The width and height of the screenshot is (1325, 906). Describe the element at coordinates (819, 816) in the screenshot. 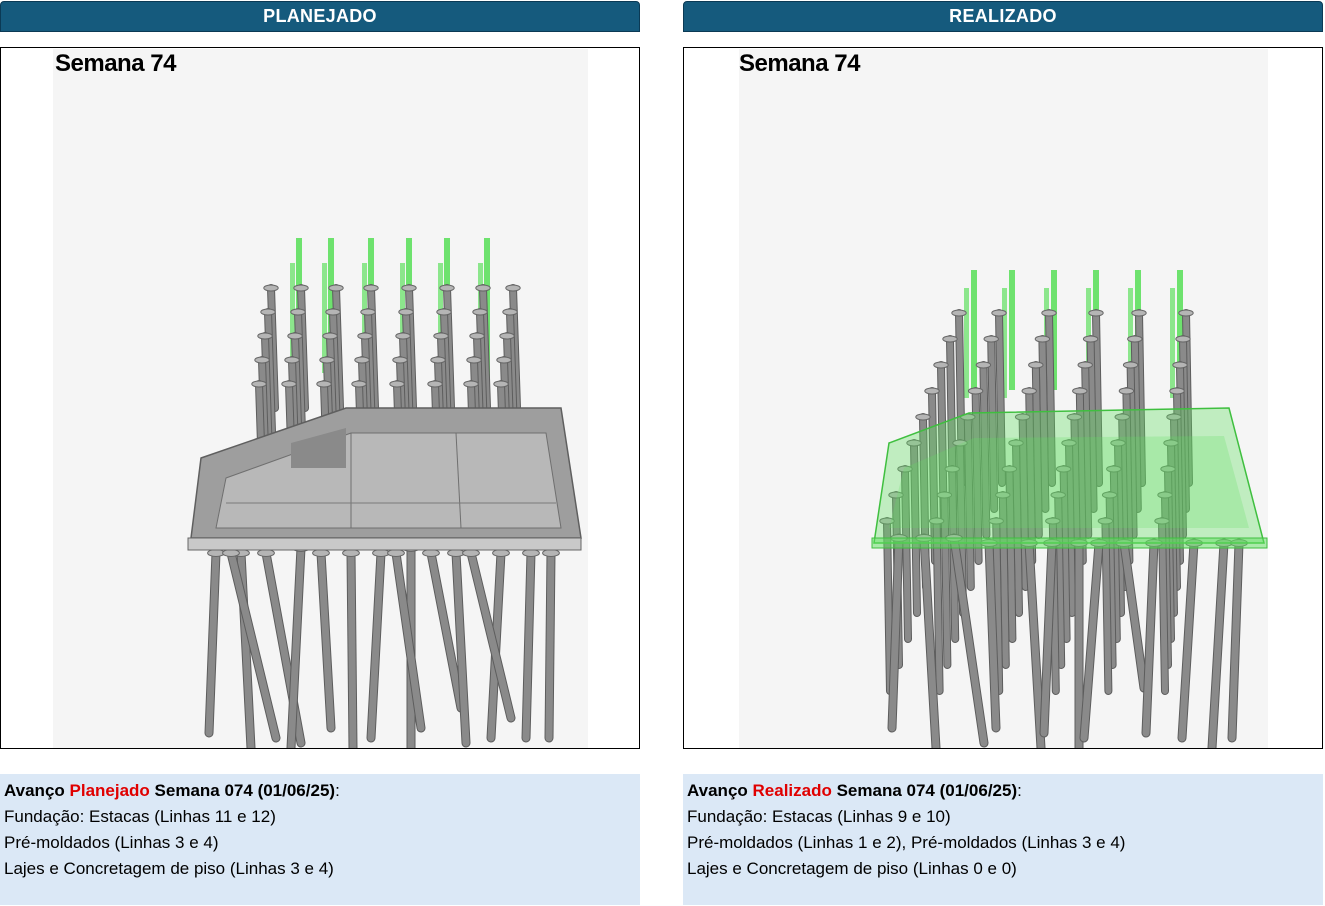

I see `actual-notes-line: Fundação: Estacas (Linhas 9 e 10)` at that location.